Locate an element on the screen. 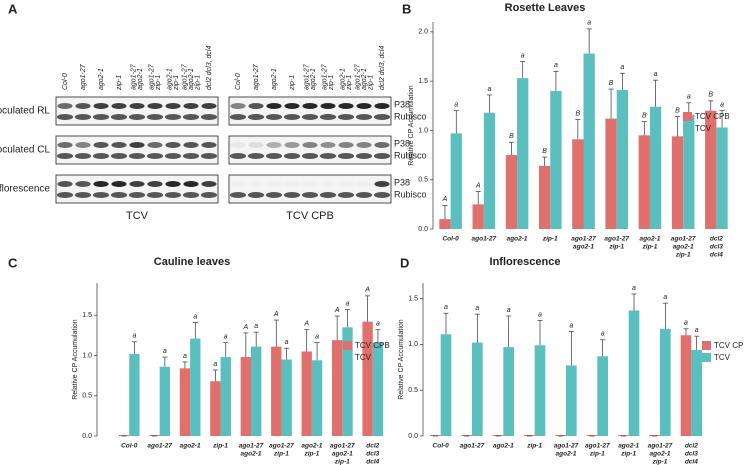 The height and width of the screenshot is (465, 744). chart-title: Cauline leaves is located at coordinates (192, 262).